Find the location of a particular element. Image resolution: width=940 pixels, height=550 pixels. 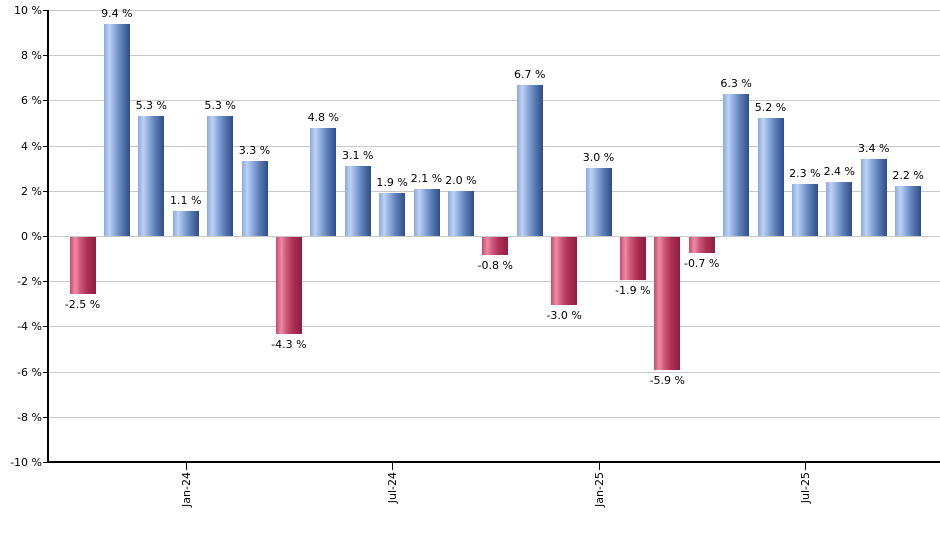

bar-value-label: -4.3 % is located at coordinates (289, 345).